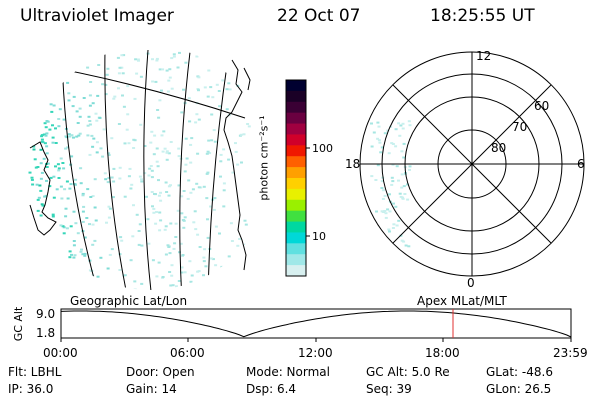 The width and height of the screenshot is (600, 400). I want to click on timeline-label-geographic: Geographic Lat/Lon, so click(128, 301).